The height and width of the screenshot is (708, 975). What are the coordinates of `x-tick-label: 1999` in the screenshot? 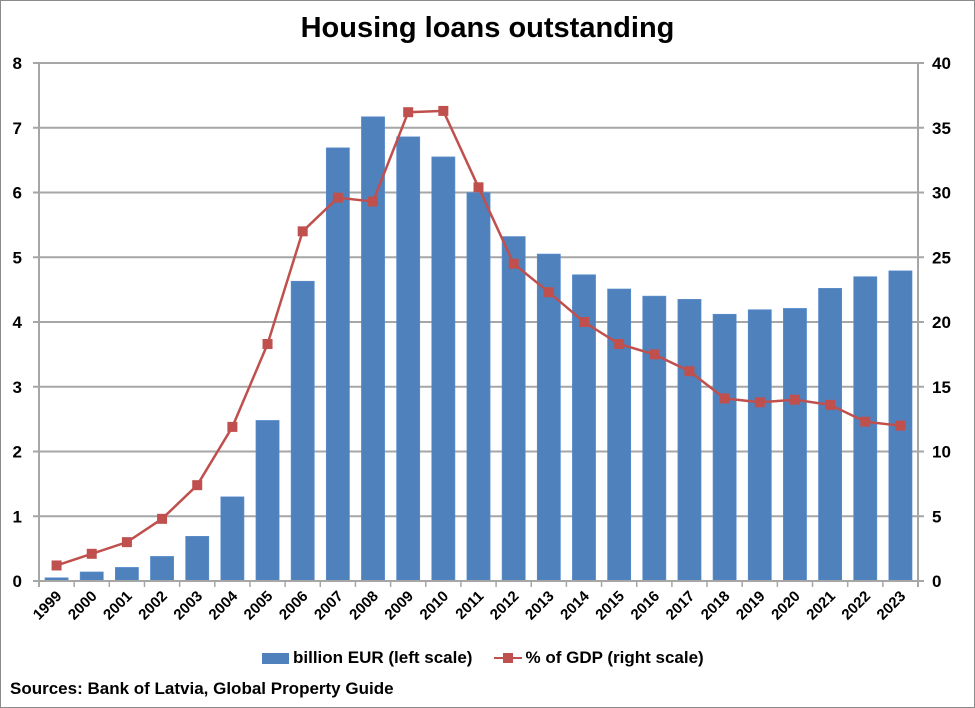 It's located at (48, 606).